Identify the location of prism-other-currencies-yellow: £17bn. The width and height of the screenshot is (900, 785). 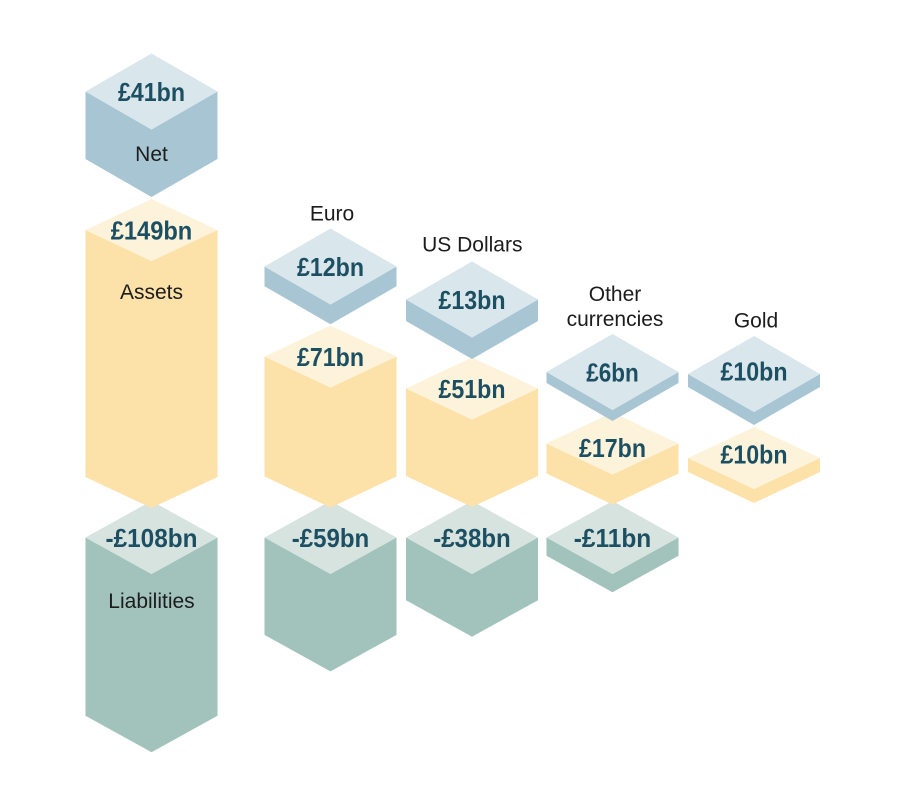
(612, 458).